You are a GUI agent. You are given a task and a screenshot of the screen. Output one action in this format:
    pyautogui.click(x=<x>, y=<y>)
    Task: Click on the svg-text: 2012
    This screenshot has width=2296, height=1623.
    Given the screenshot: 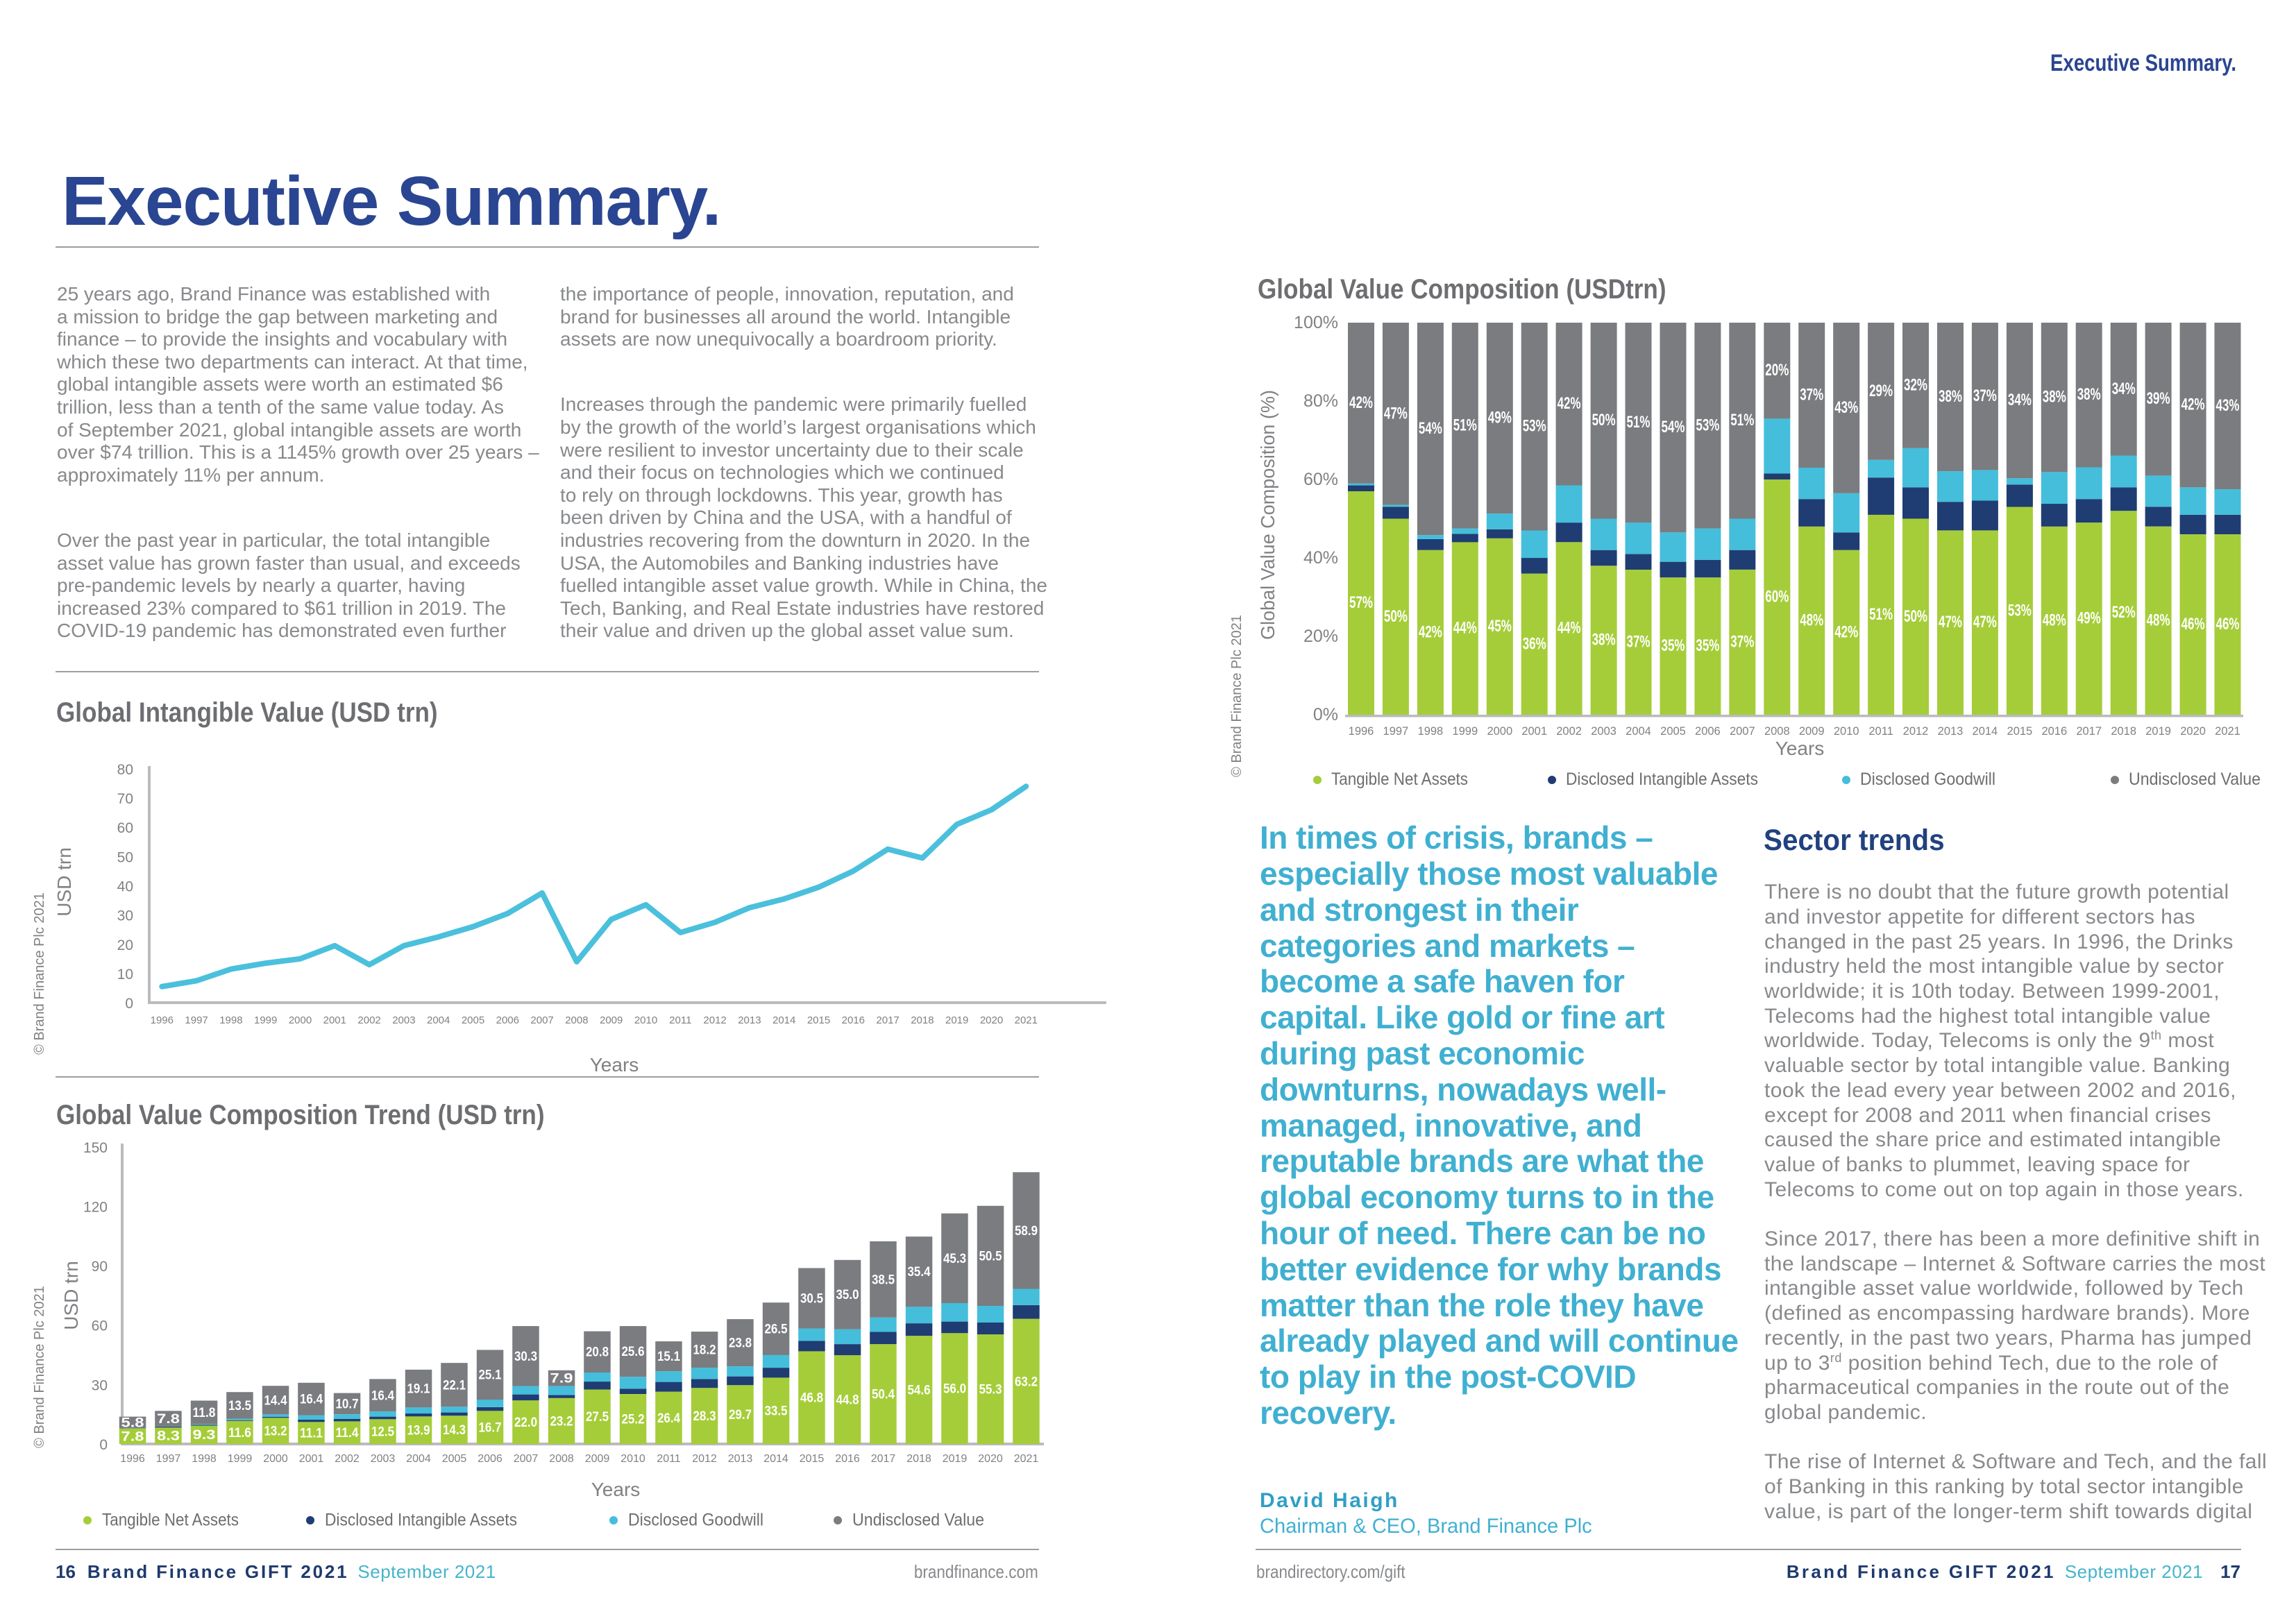 What is the action you would take?
    pyautogui.click(x=1916, y=731)
    